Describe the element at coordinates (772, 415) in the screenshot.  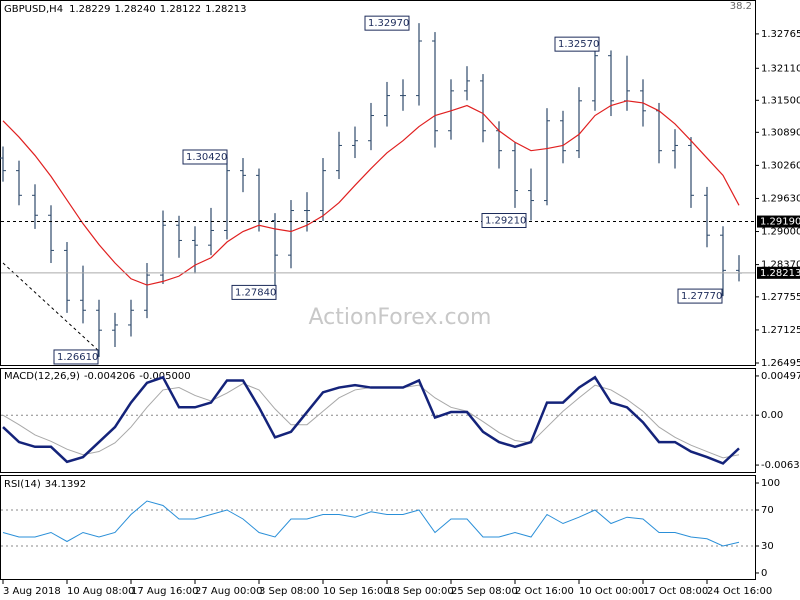
I see `y-tick-label: 0.00` at that location.